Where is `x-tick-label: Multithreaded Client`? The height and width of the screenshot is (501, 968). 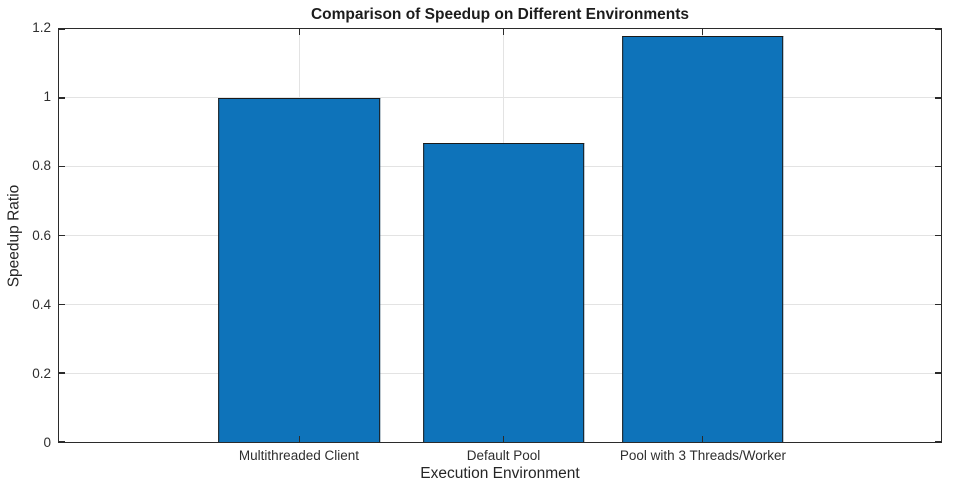
x-tick-label: Multithreaded Client is located at coordinates (299, 455).